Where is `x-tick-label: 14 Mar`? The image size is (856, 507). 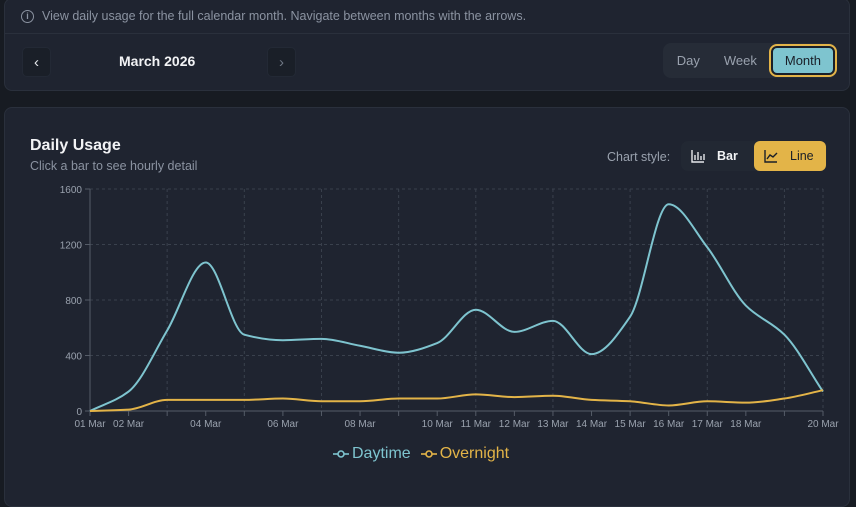
x-tick-label: 14 Mar is located at coordinates (592, 424).